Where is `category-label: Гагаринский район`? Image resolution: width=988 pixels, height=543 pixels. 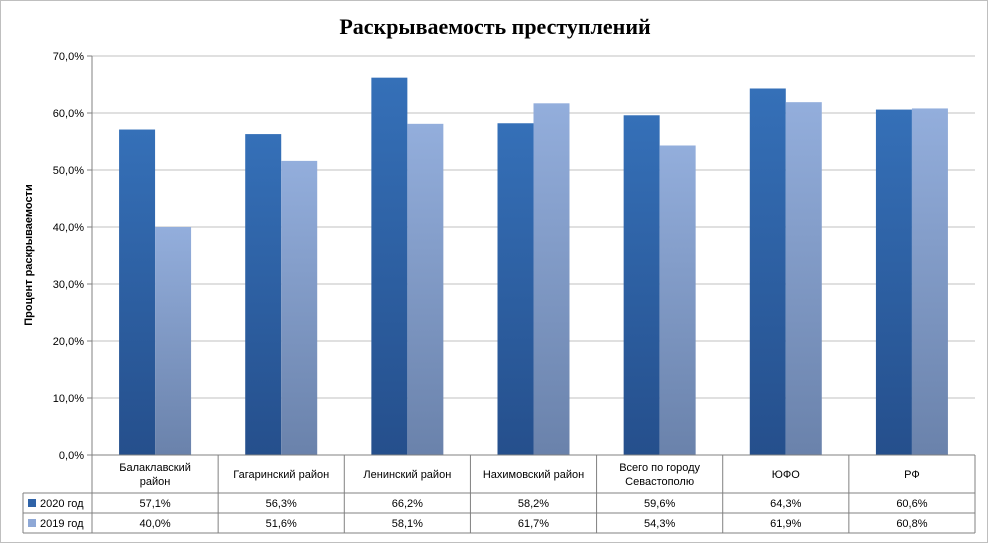
category-label: Гагаринский район is located at coordinates (281, 475).